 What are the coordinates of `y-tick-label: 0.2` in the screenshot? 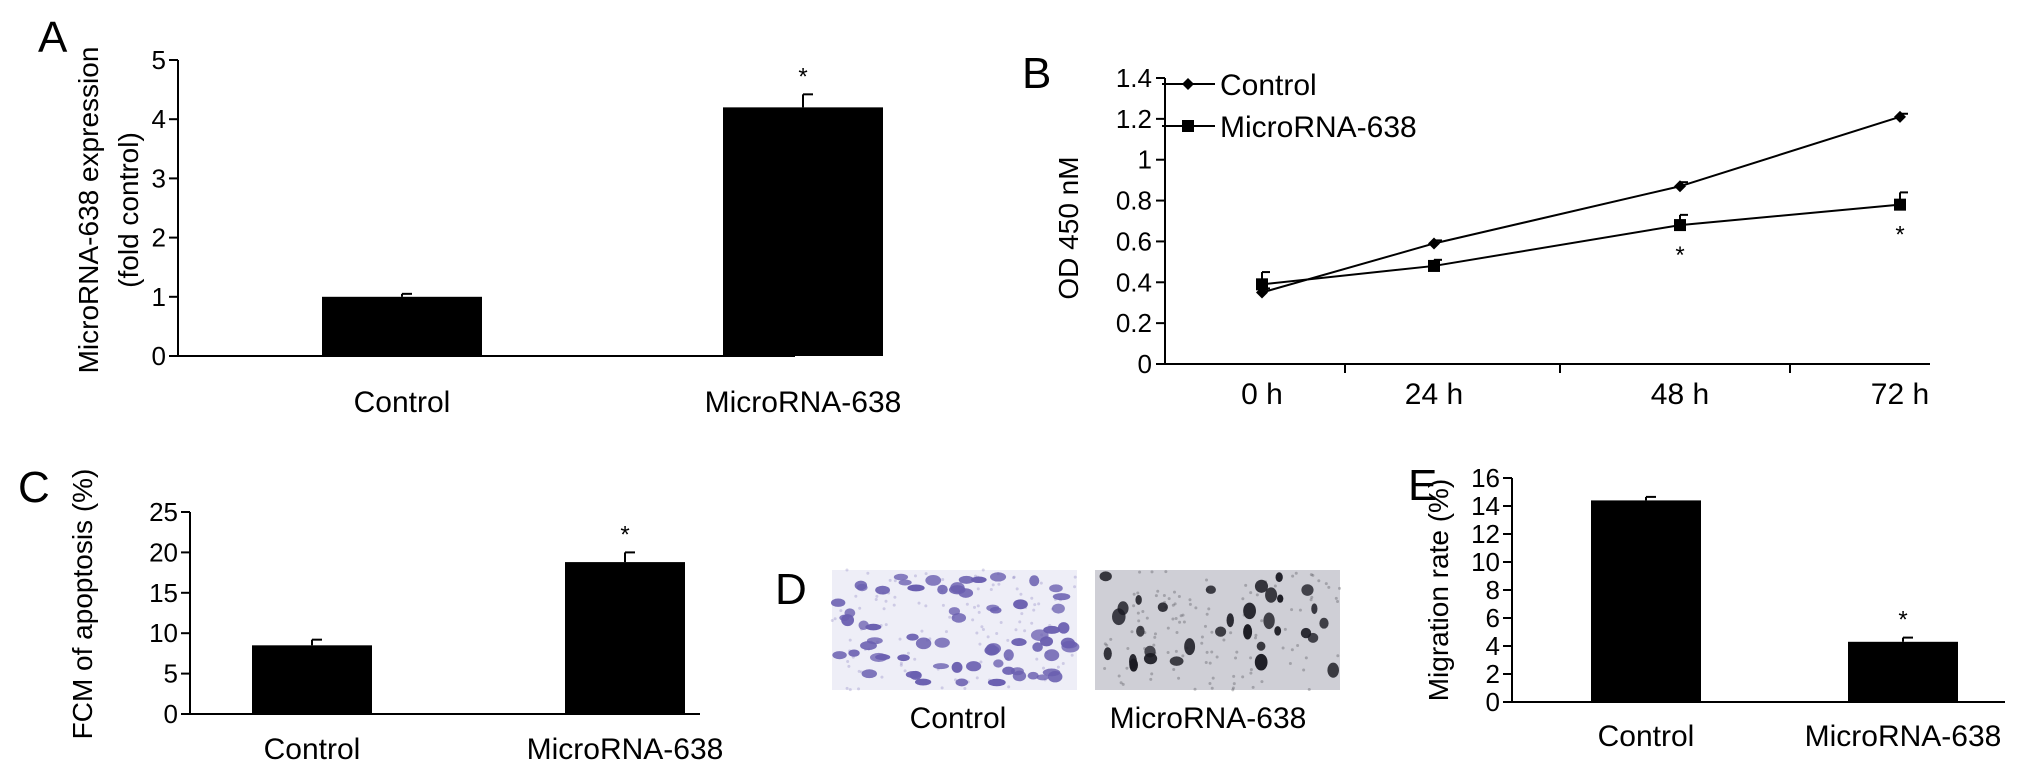 It's located at (1134, 323).